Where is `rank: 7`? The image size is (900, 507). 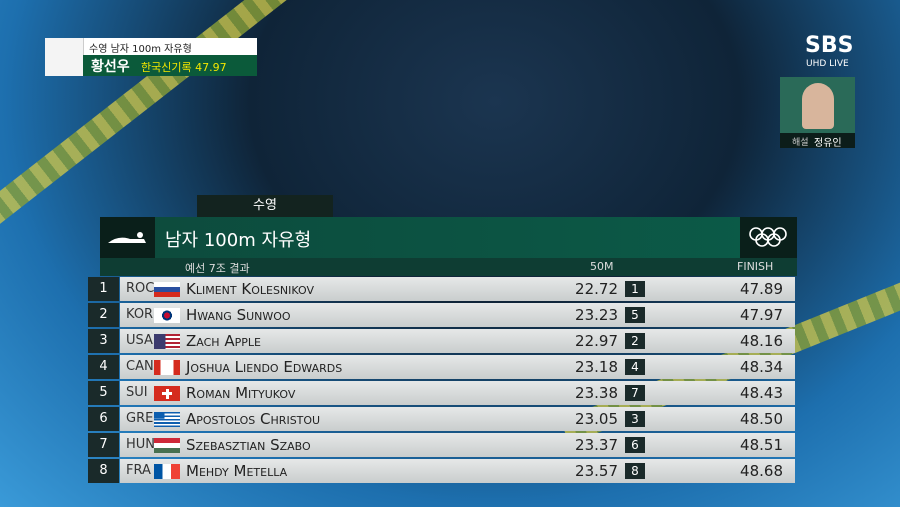
rank: 7 is located at coordinates (103, 445).